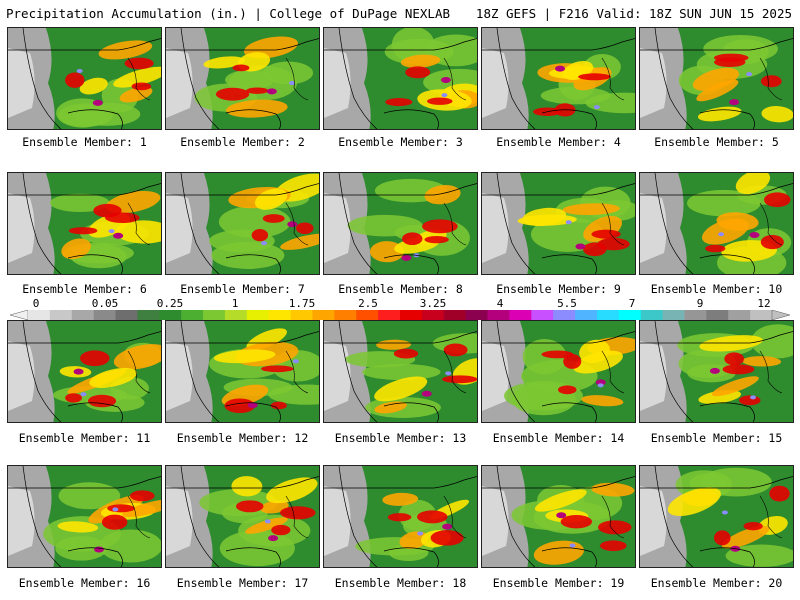 Image resolution: width=800 pixels, height=600 pixels. What do you see at coordinates (105, 303) in the screenshot?
I see `scale-tick-label: 0.05` at bounding box center [105, 303].